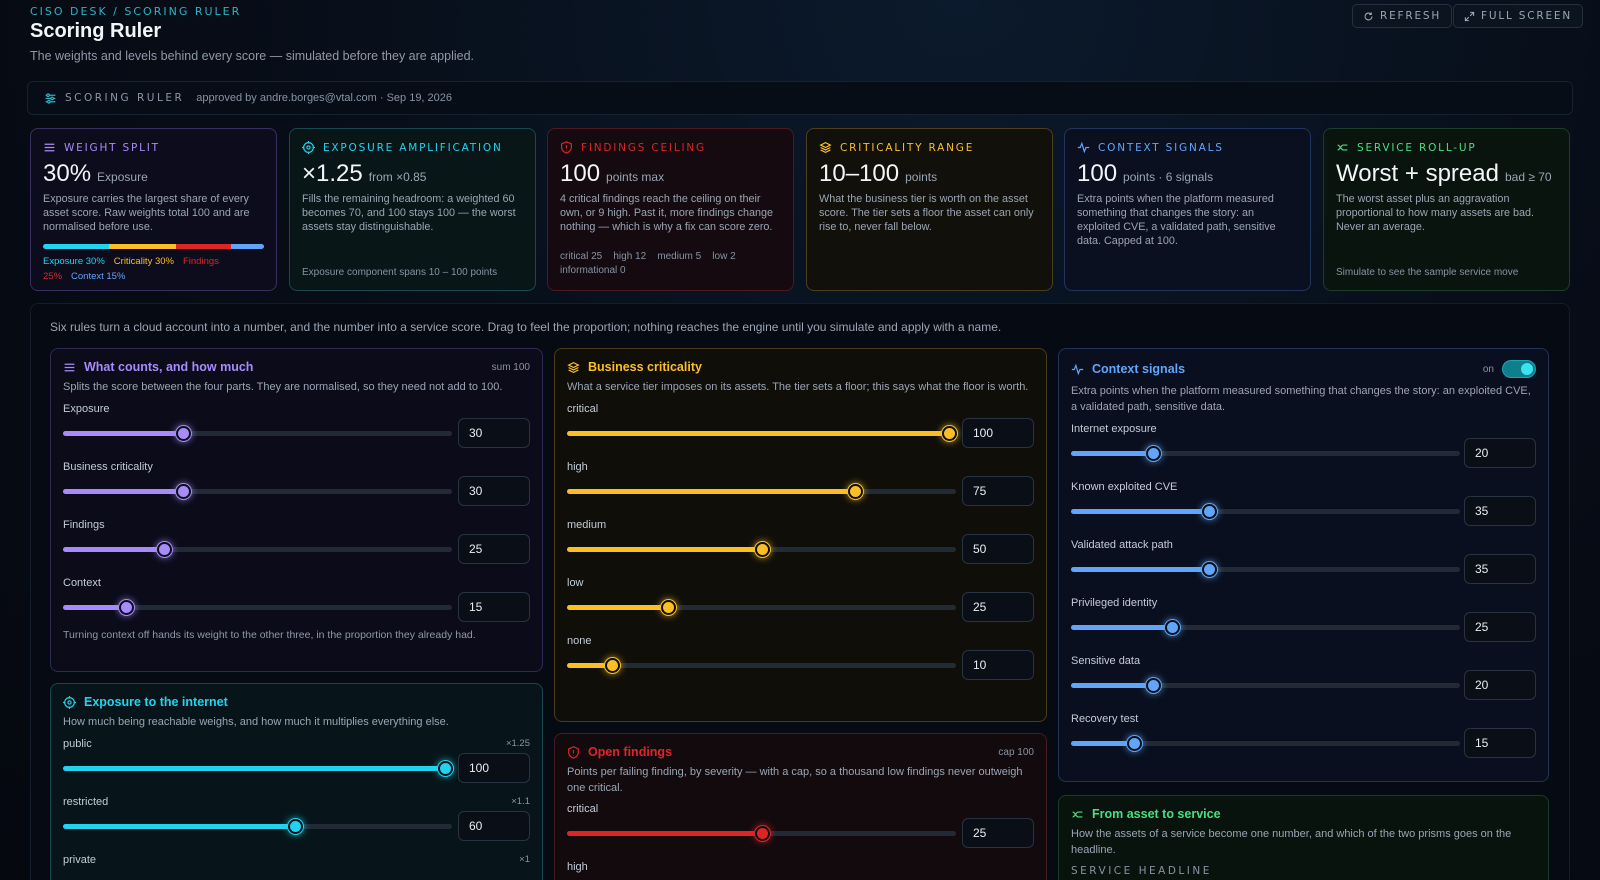  Describe the element at coordinates (136, 11) in the screenshot. I see `breadcrumb: CISO DESK / SCORING RULER` at that location.